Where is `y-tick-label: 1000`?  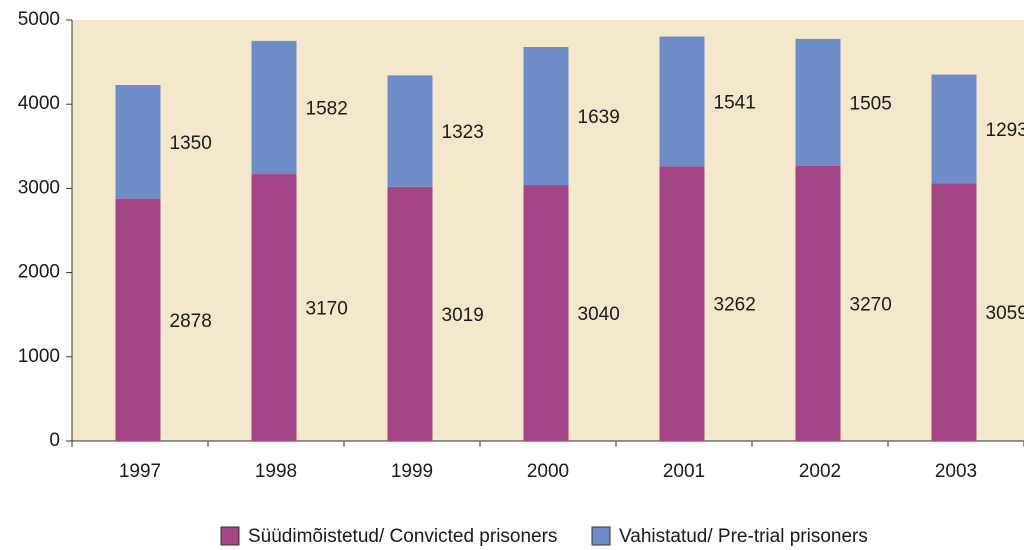
y-tick-label: 1000 is located at coordinates (39, 356).